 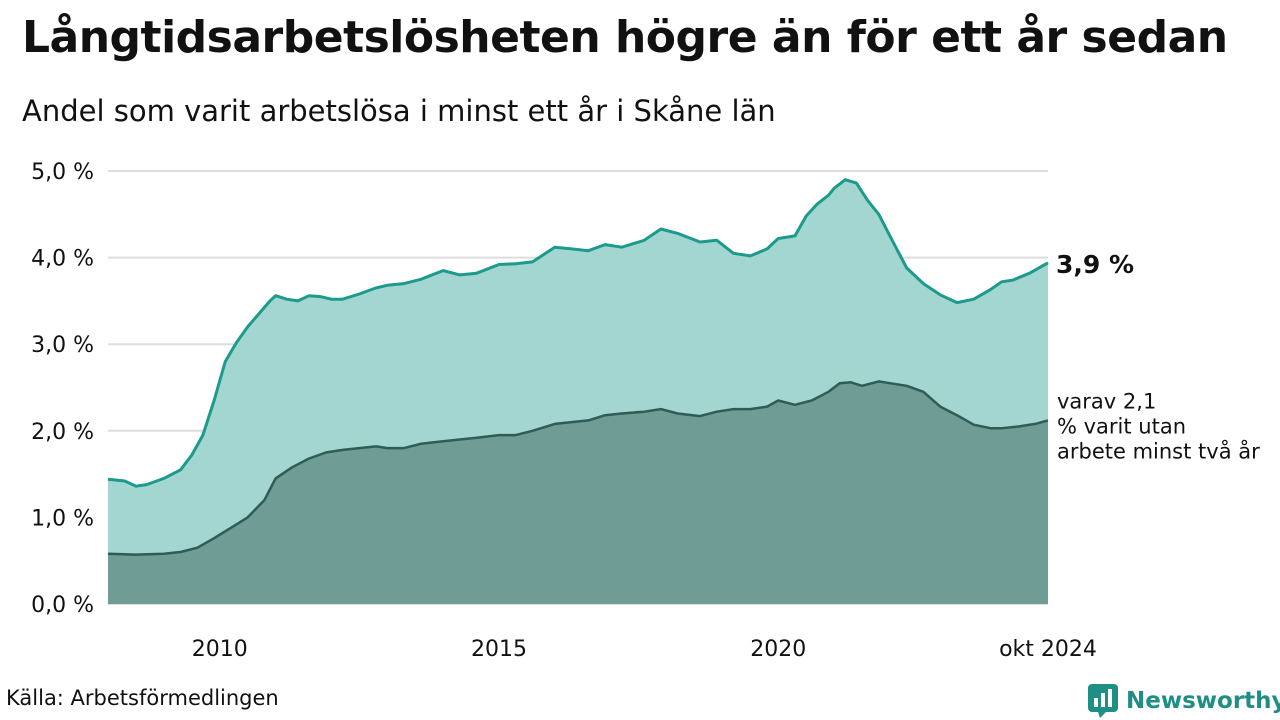 I want to click on x-tick-label: 2010, so click(x=220, y=649).